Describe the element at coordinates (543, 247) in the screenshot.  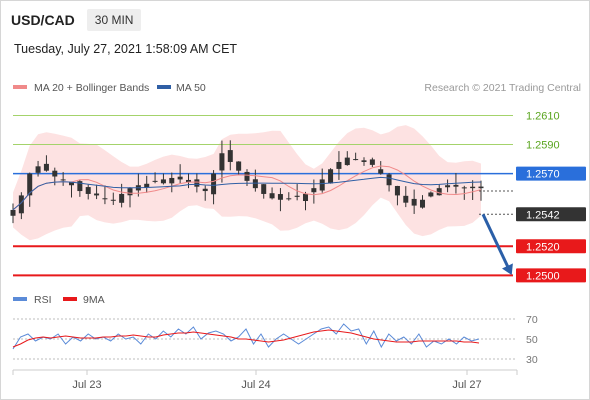
I see `level-label-support: 1.2520` at that location.